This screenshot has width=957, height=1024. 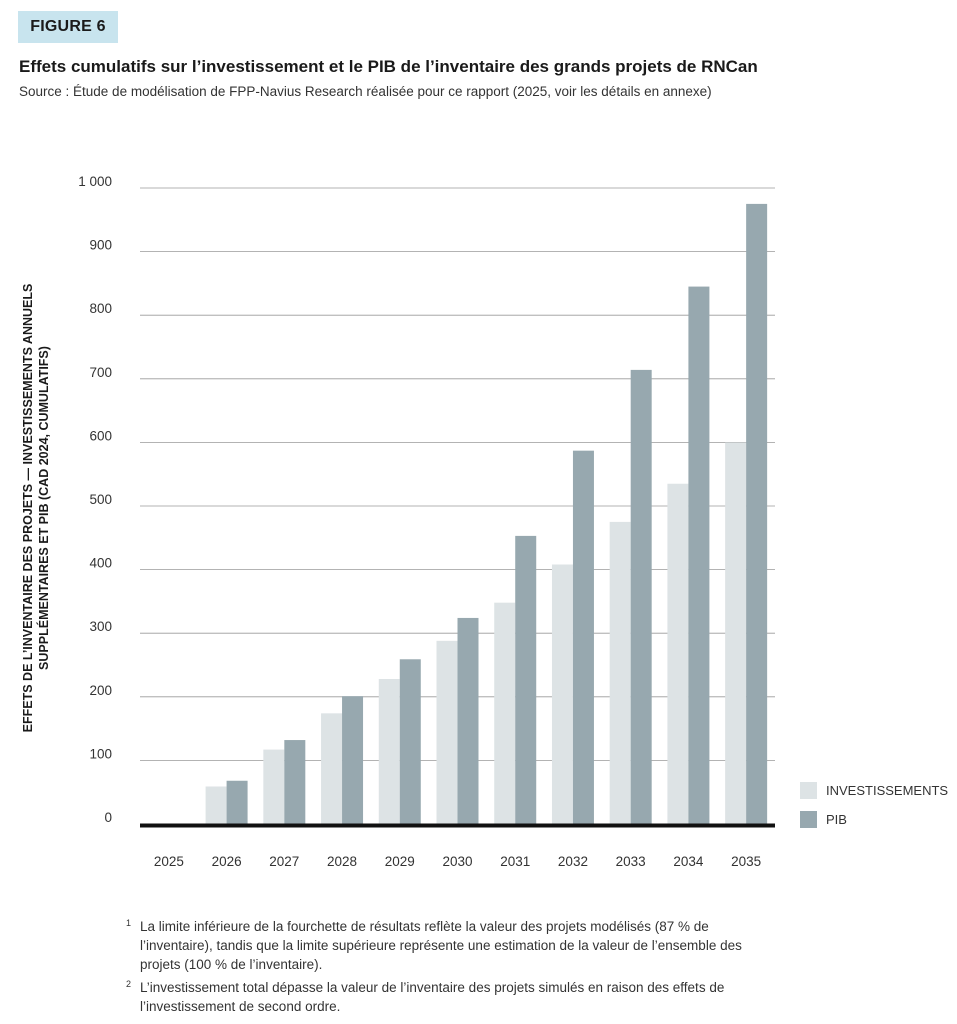 What do you see at coordinates (227, 861) in the screenshot?
I see `x-tick-label-2026: 2026` at bounding box center [227, 861].